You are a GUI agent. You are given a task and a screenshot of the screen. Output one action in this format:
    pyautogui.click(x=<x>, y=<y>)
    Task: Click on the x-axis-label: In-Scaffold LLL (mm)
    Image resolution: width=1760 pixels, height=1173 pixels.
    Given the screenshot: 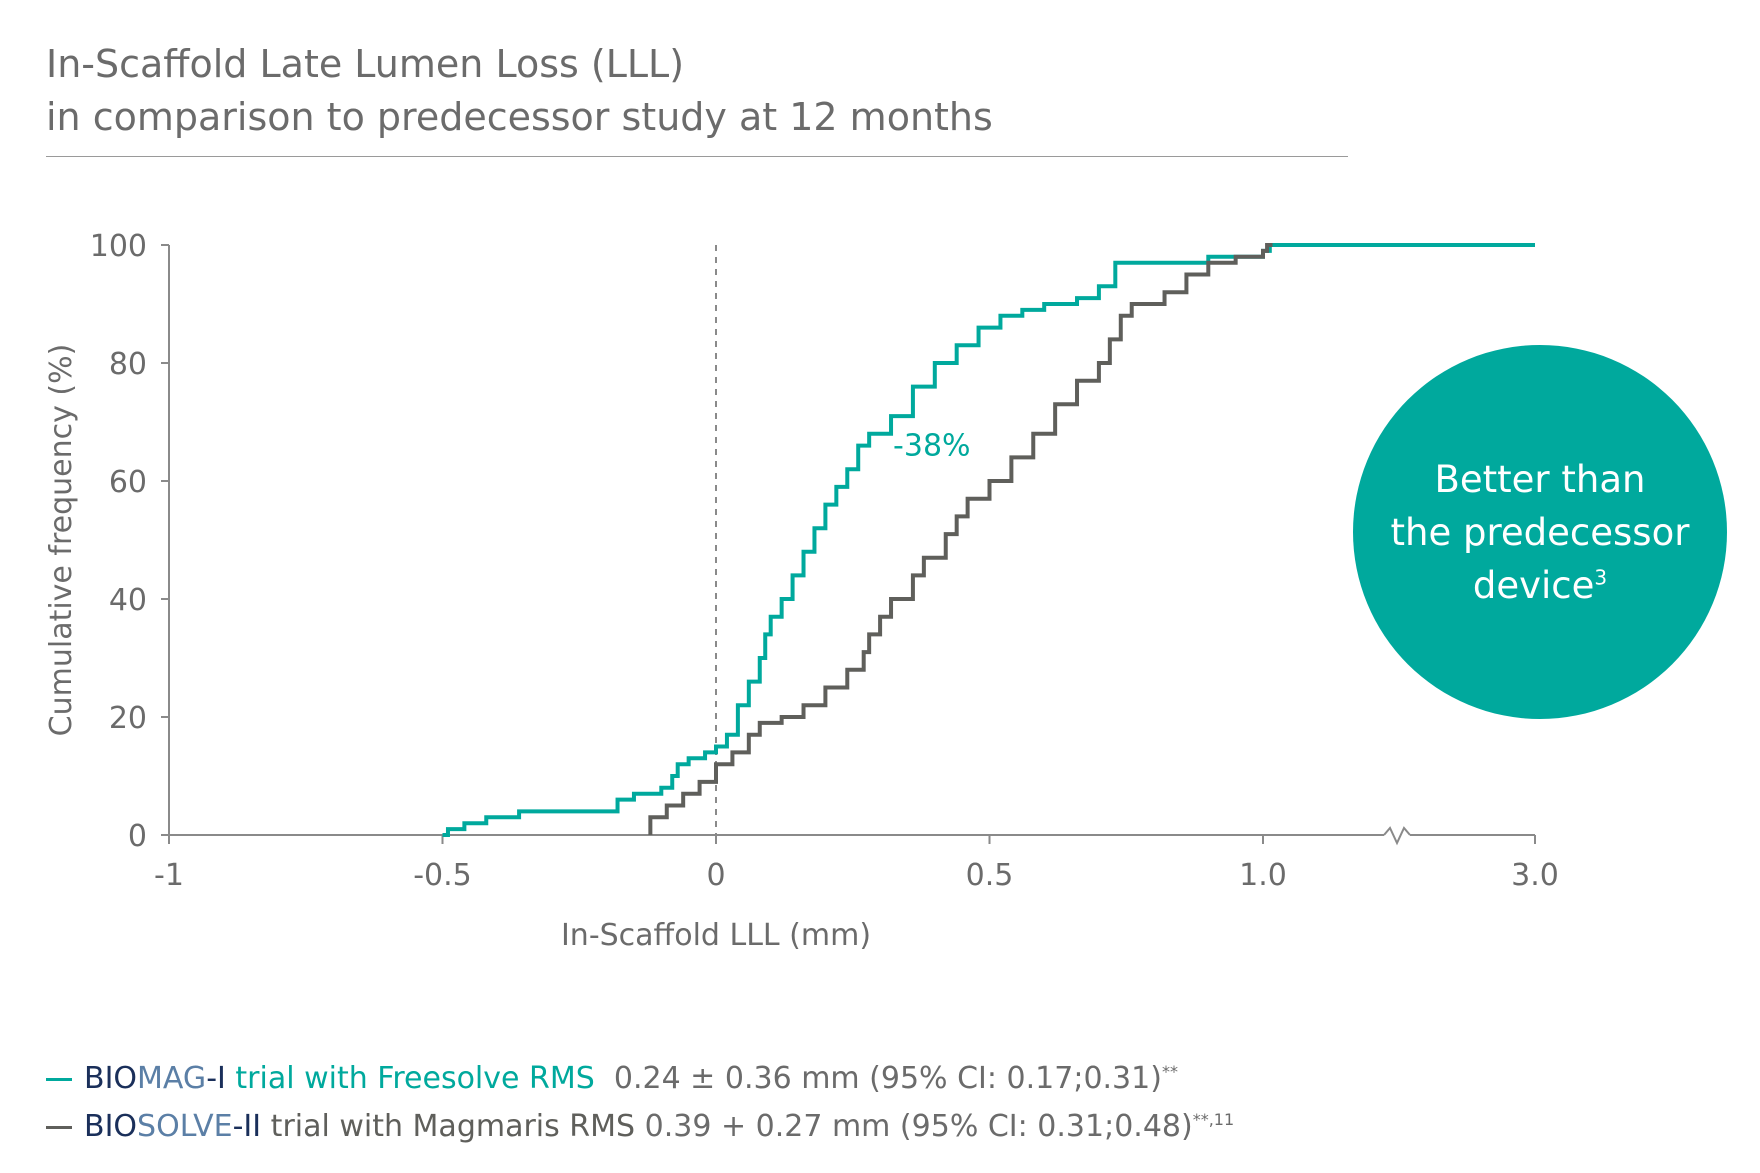 What is the action you would take?
    pyautogui.click(x=716, y=935)
    